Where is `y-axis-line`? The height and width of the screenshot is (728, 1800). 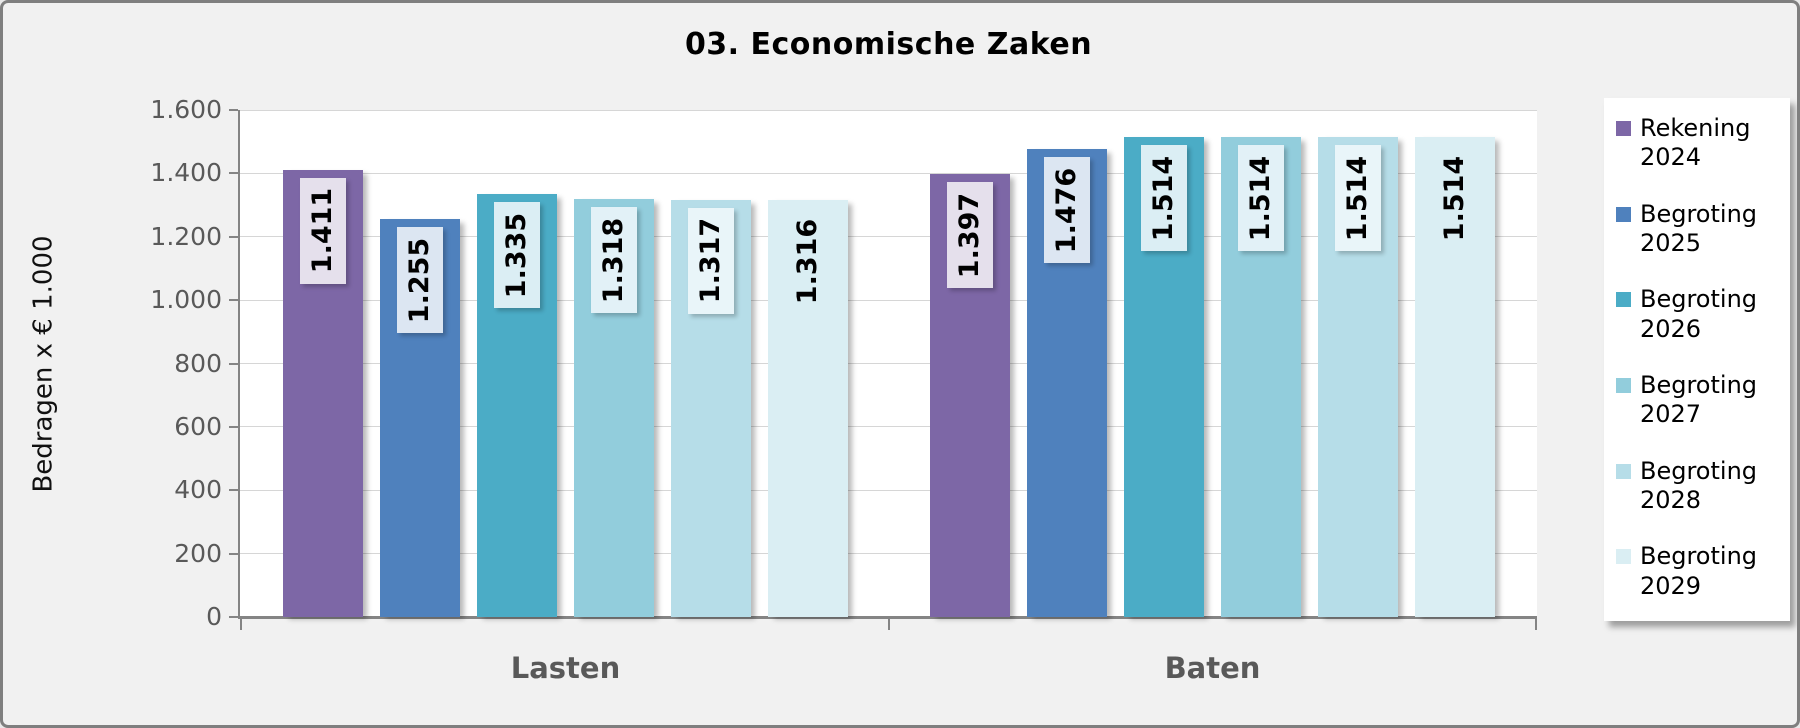
y-axis-line is located at coordinates (239, 364).